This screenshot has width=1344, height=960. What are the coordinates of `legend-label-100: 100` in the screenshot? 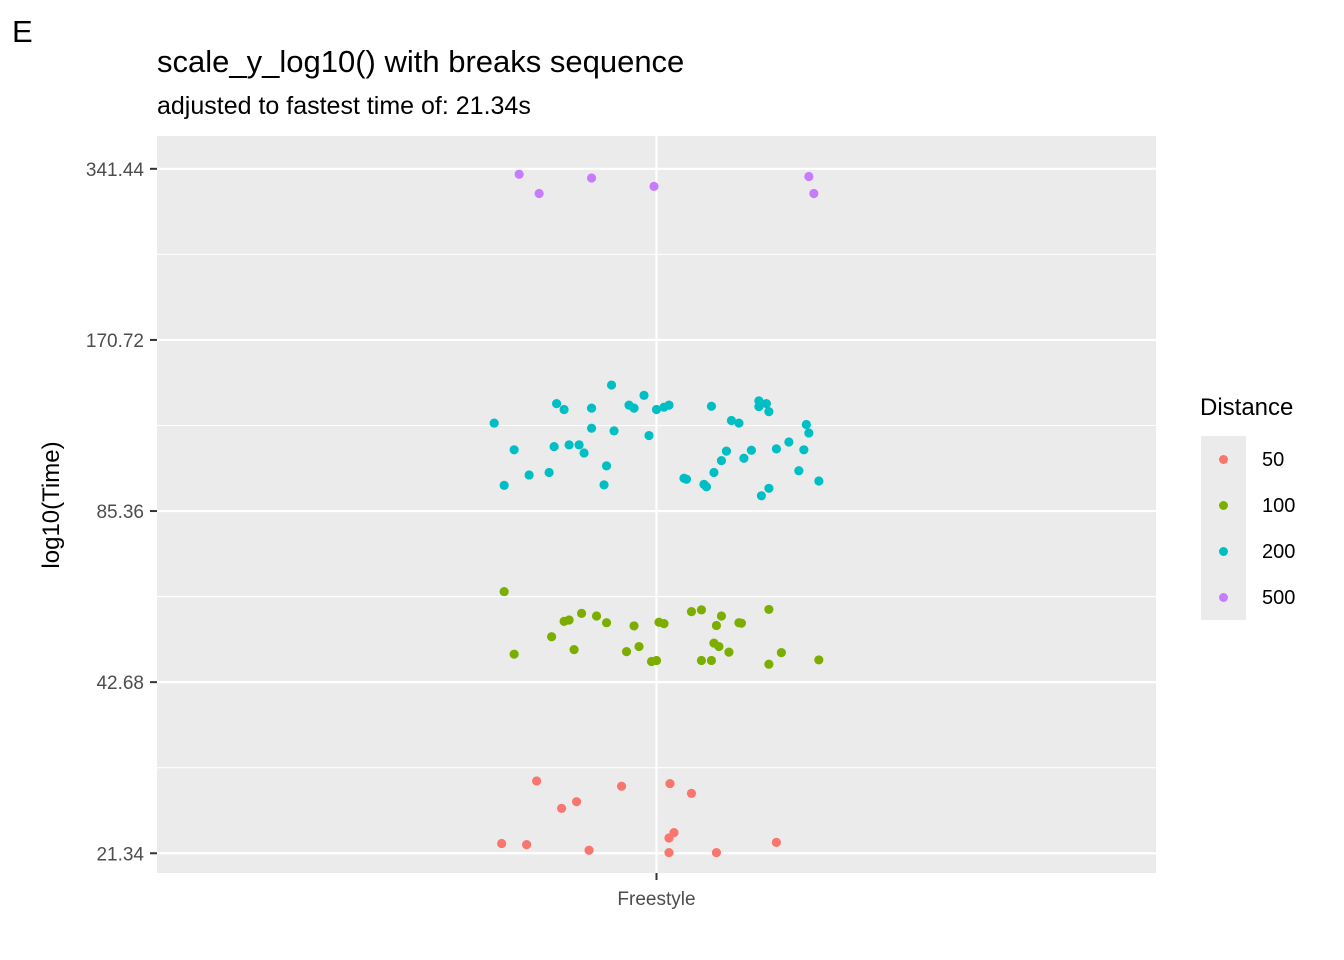 It's located at (1279, 506).